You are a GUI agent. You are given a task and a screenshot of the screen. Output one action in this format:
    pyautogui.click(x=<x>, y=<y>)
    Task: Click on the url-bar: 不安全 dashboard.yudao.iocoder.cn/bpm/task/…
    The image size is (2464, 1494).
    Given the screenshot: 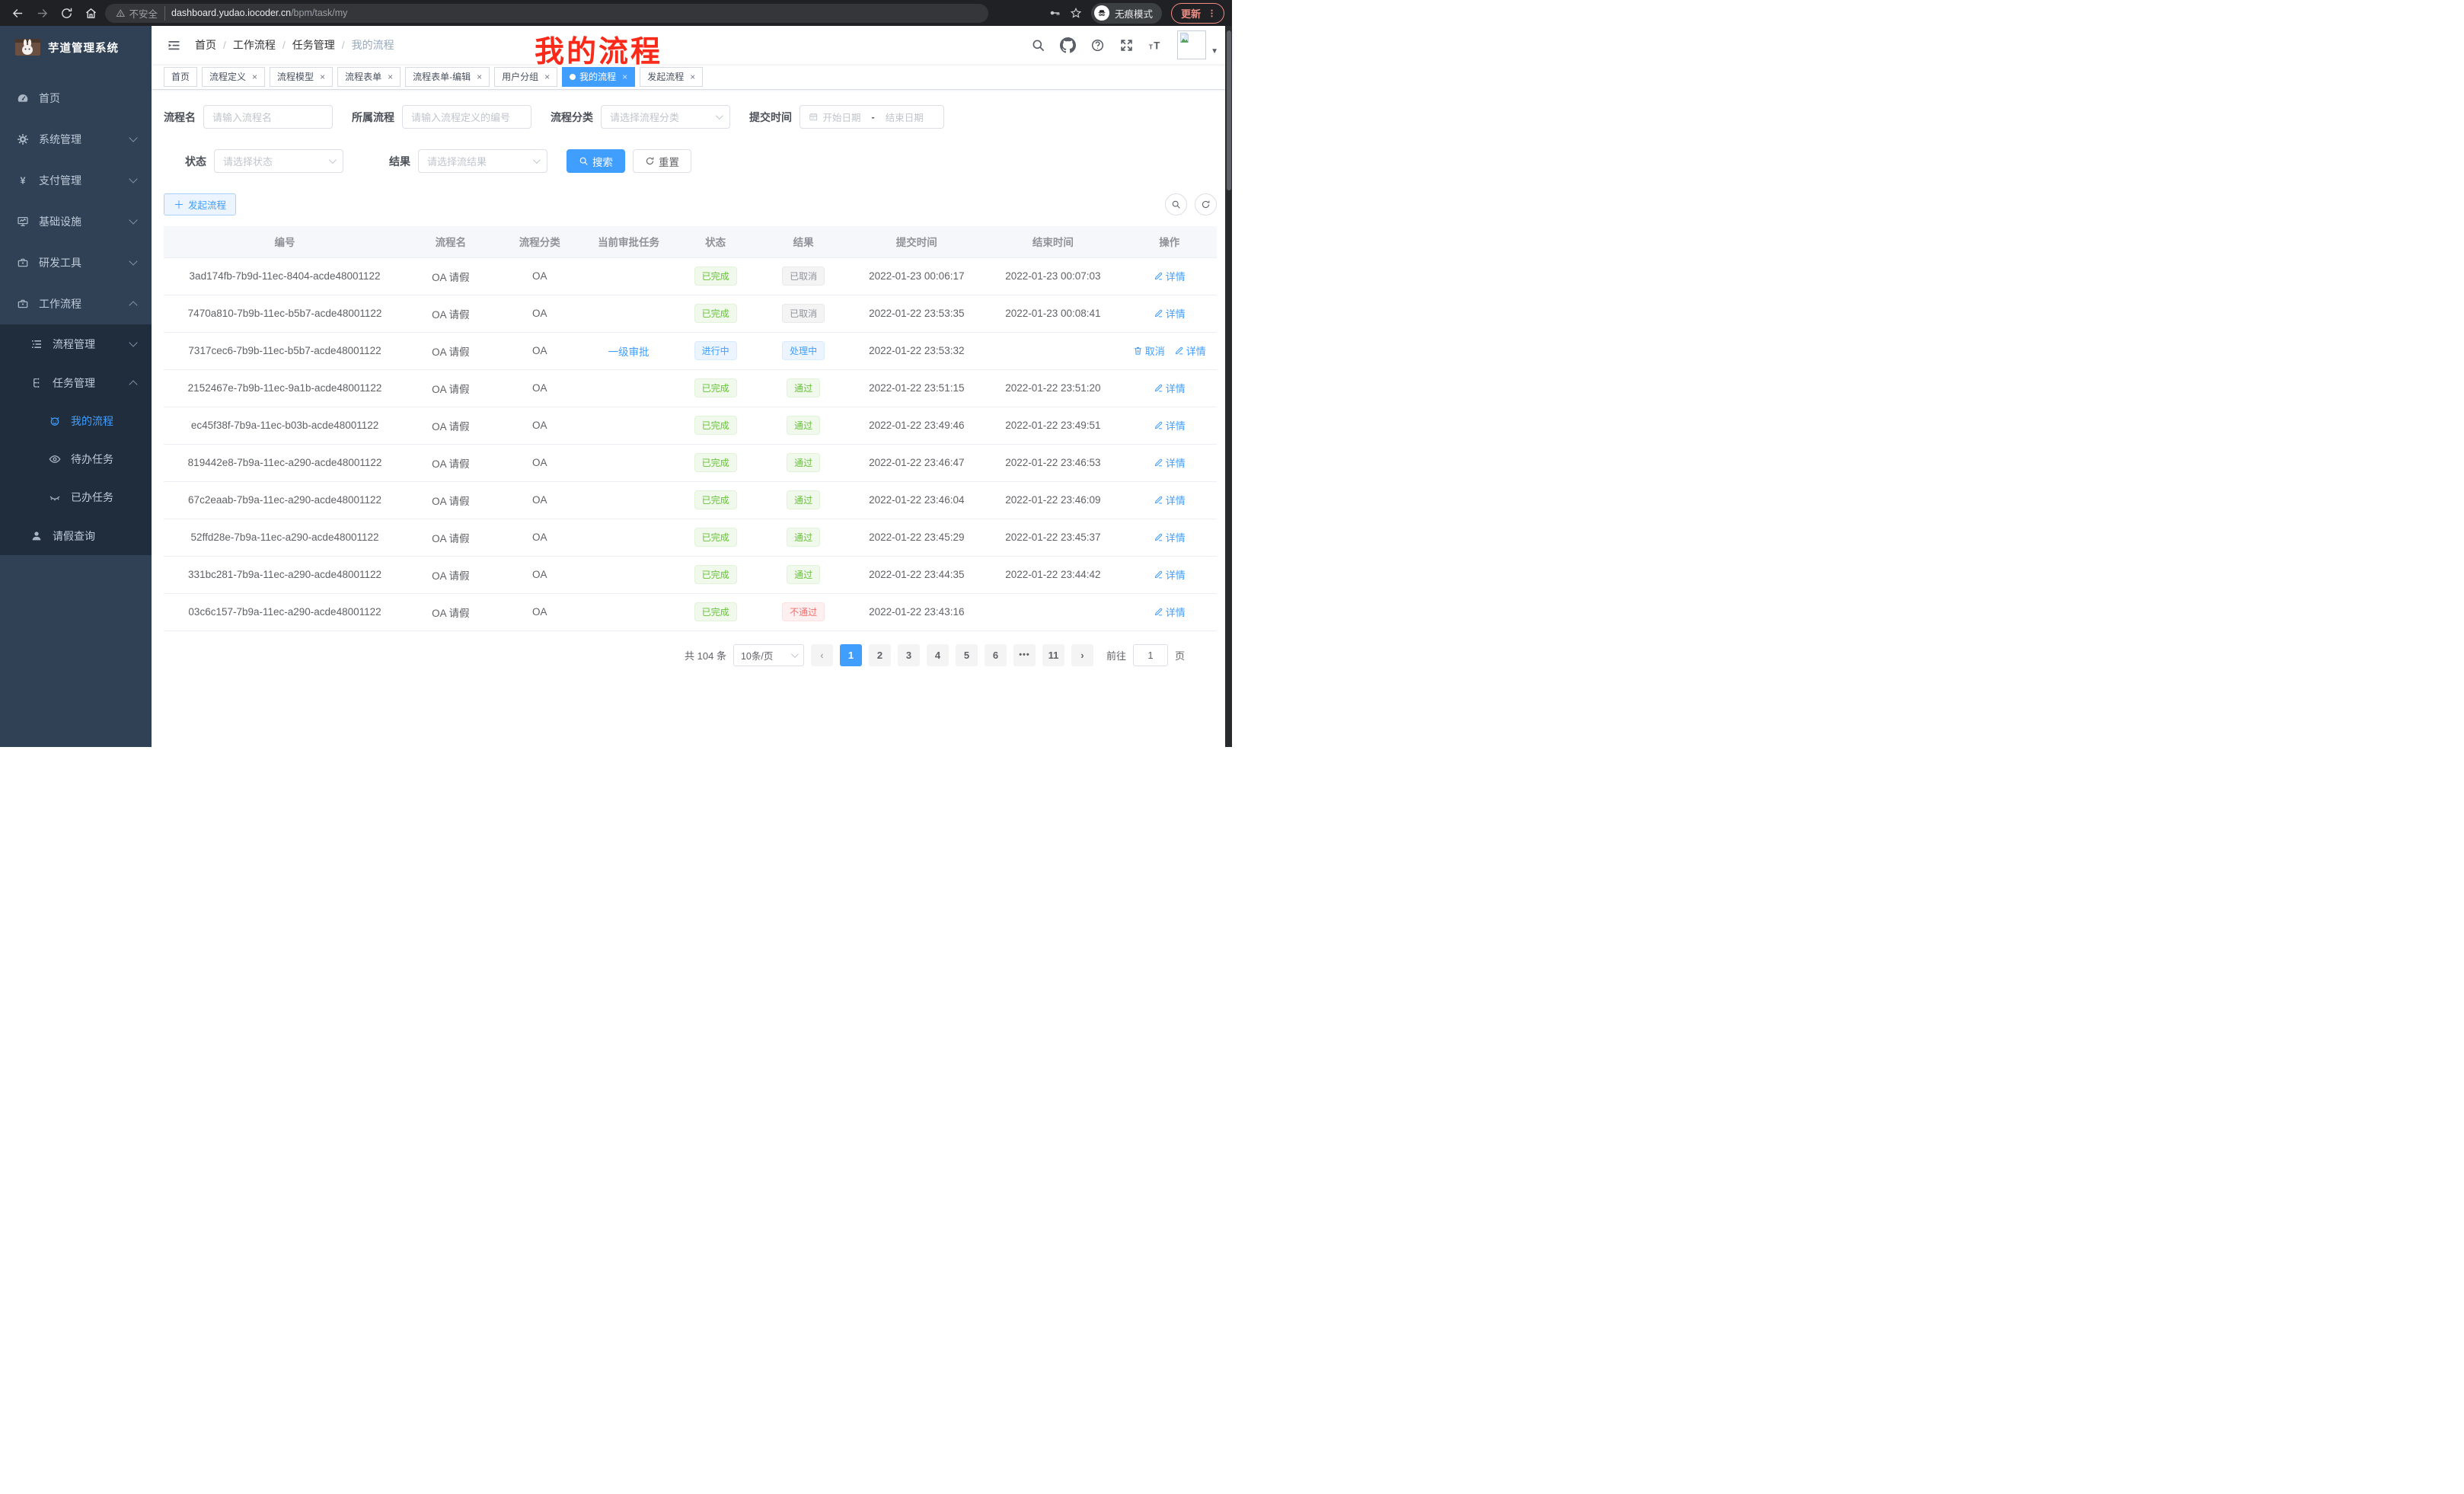 What is the action you would take?
    pyautogui.click(x=546, y=13)
    